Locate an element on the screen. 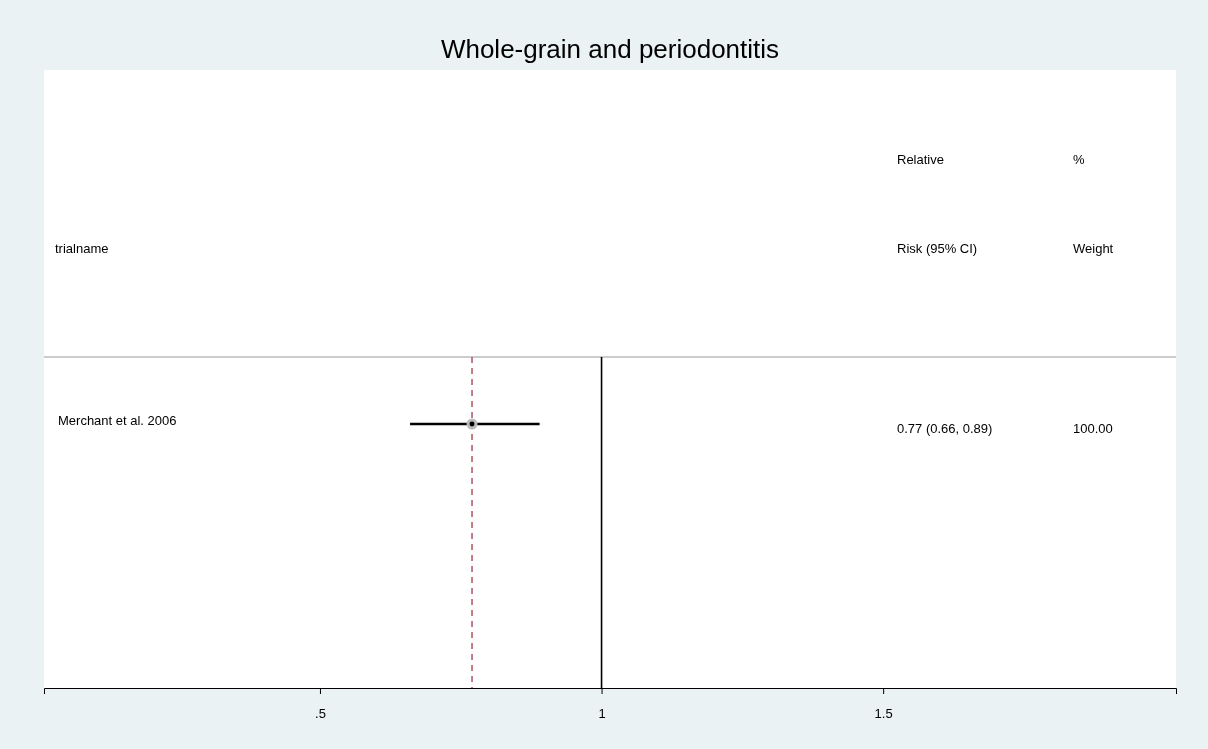 This screenshot has height=749, width=1208. x-tick-label: 1 is located at coordinates (602, 713).